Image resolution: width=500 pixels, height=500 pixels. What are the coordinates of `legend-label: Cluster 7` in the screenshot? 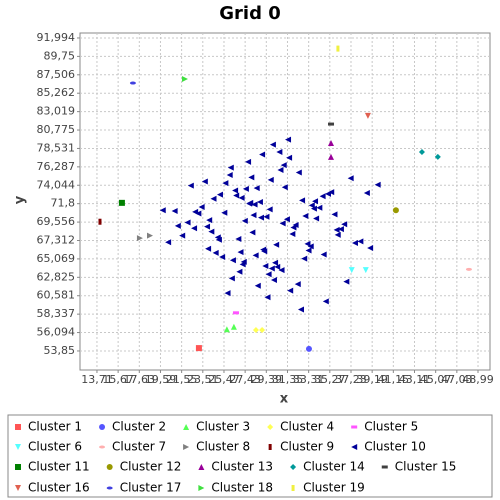 It's located at (139, 447).